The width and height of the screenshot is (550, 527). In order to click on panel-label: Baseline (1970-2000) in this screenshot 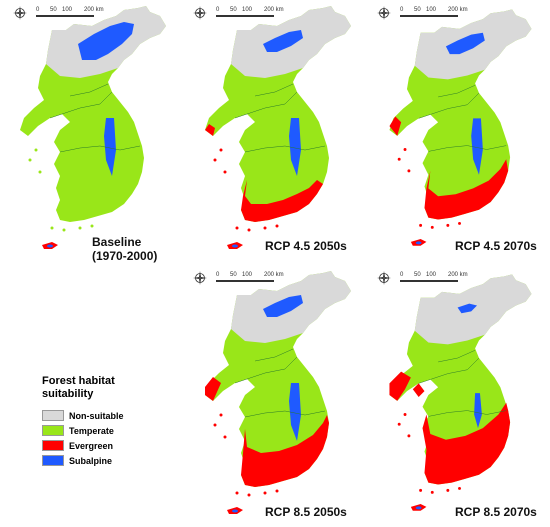, I will do `click(125, 249)`.